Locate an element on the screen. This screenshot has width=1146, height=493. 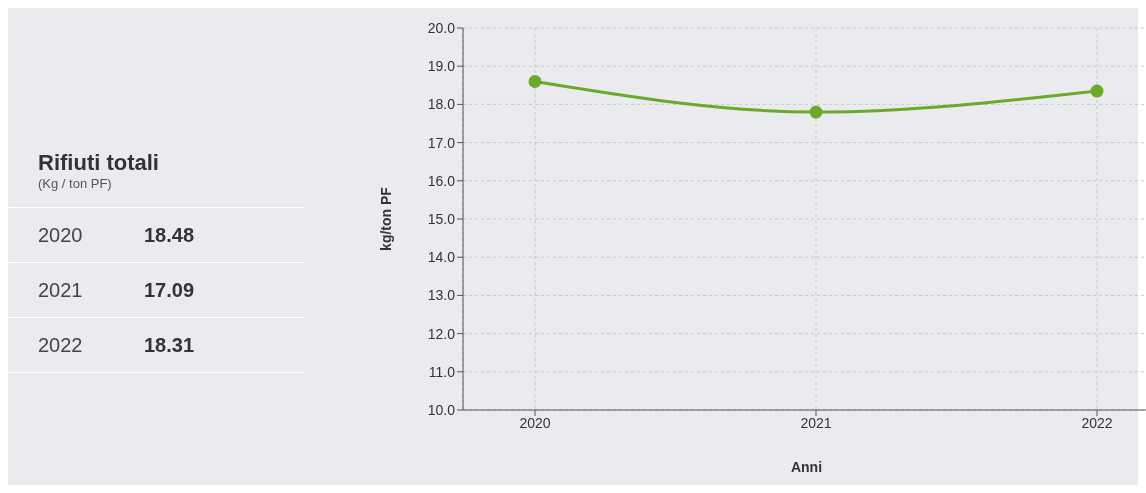
text: (Kg / ton PF) is located at coordinates (75, 183).